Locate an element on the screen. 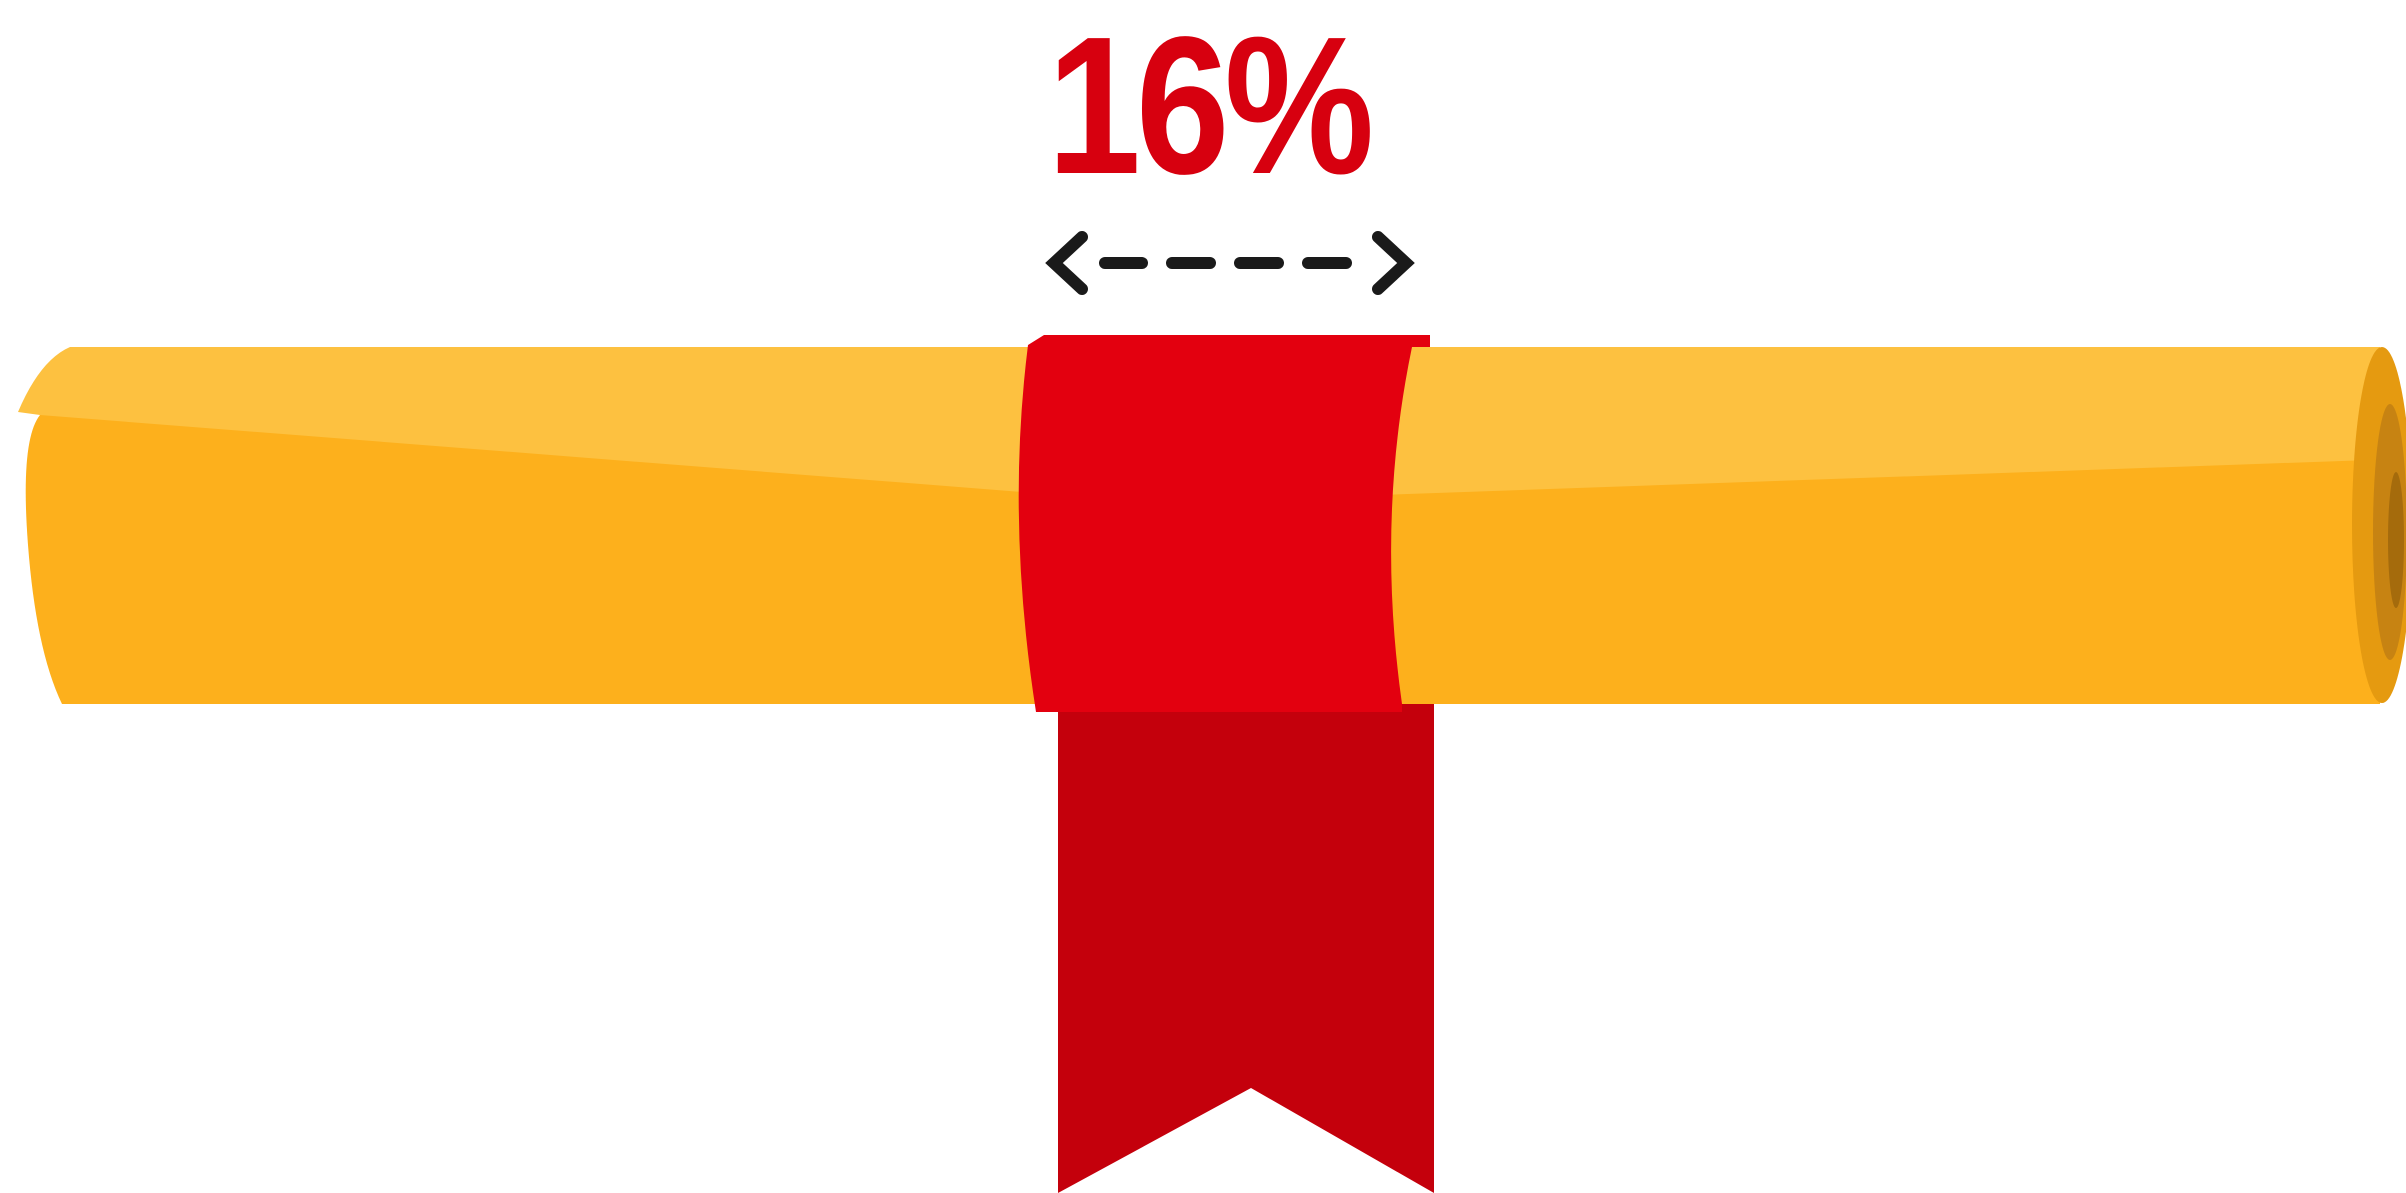 The image size is (2406, 1193). ribbon-tail is located at coordinates (1246, 941).